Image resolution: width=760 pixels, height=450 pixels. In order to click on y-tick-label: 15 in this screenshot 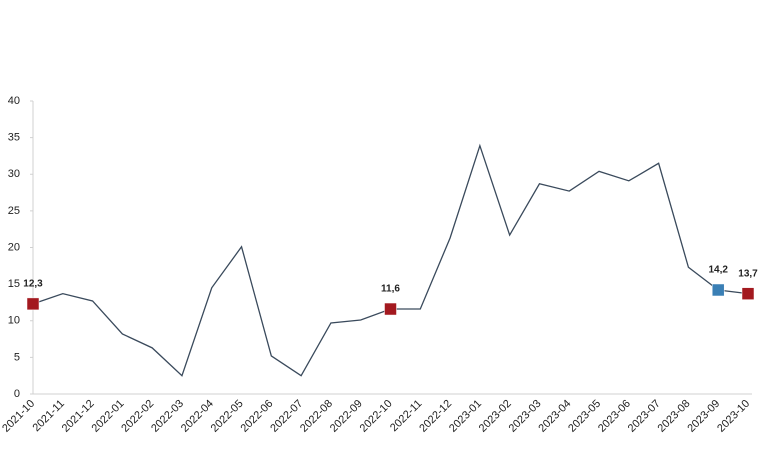, I will do `click(14, 284)`.